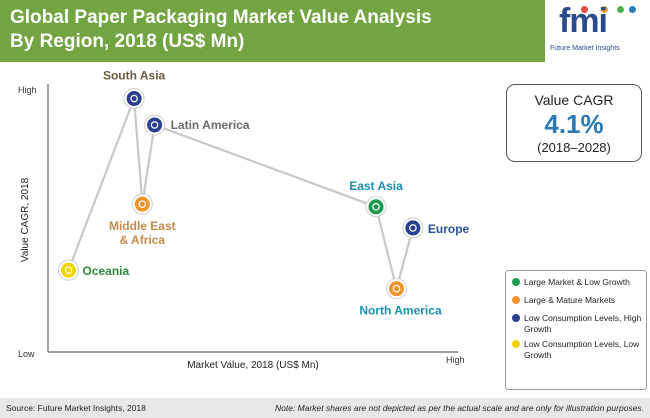 The image size is (650, 418). Describe the element at coordinates (582, 349) in the screenshot. I see `legend-label: Low Consumption Levels, Low Growth` at that location.